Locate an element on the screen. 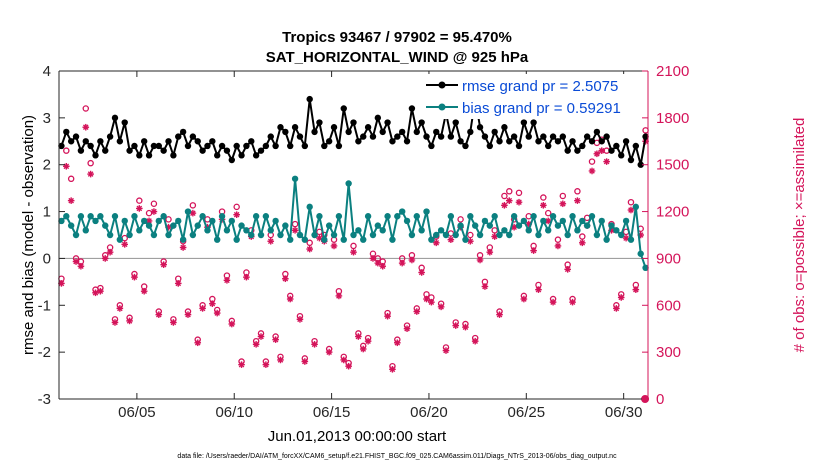  x-tick-label: 06/15 is located at coordinates (332, 412).